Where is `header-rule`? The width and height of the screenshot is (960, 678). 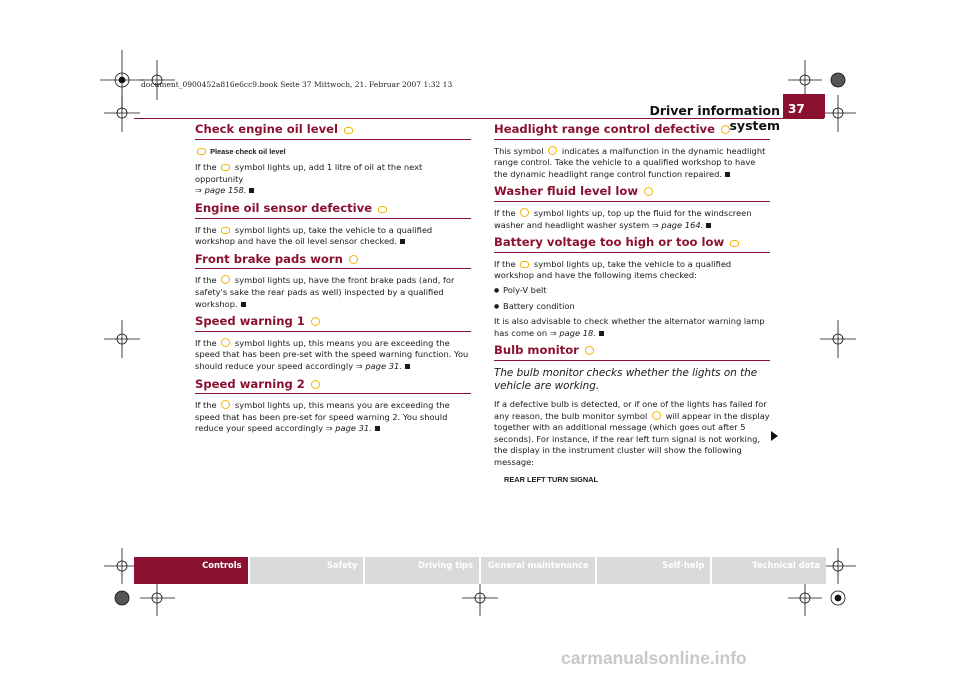
header-rule is located at coordinates (479, 118).